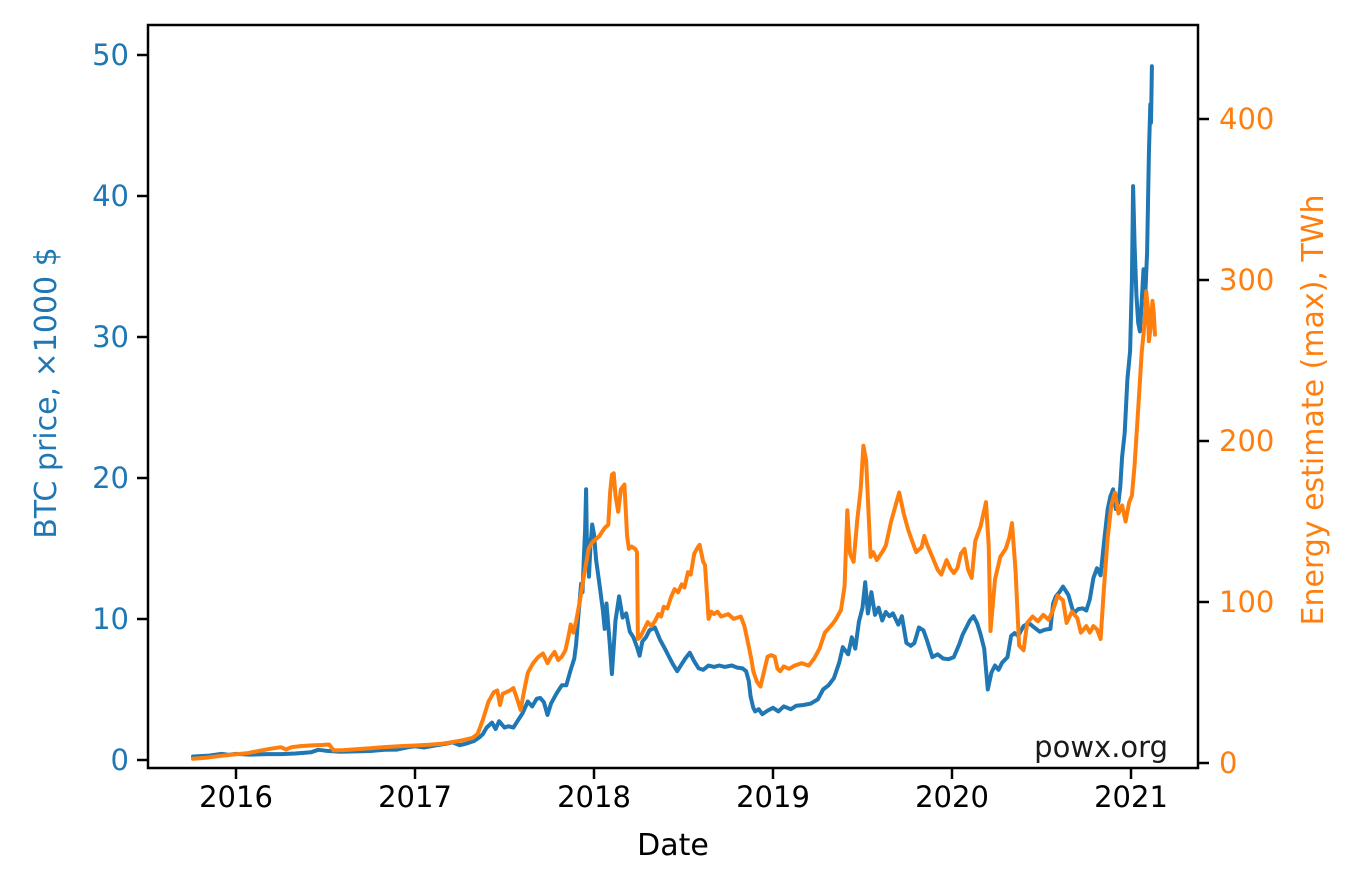  What do you see at coordinates (1246, 441) in the screenshot?
I see `y-right-tick-label-200: 200` at bounding box center [1246, 441].